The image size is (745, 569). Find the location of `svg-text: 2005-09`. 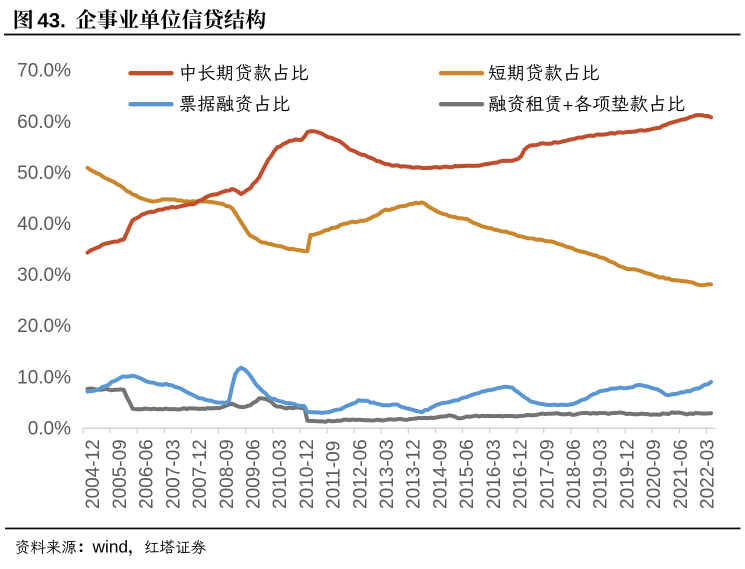

svg-text: 2005-09 is located at coordinates (120, 474).